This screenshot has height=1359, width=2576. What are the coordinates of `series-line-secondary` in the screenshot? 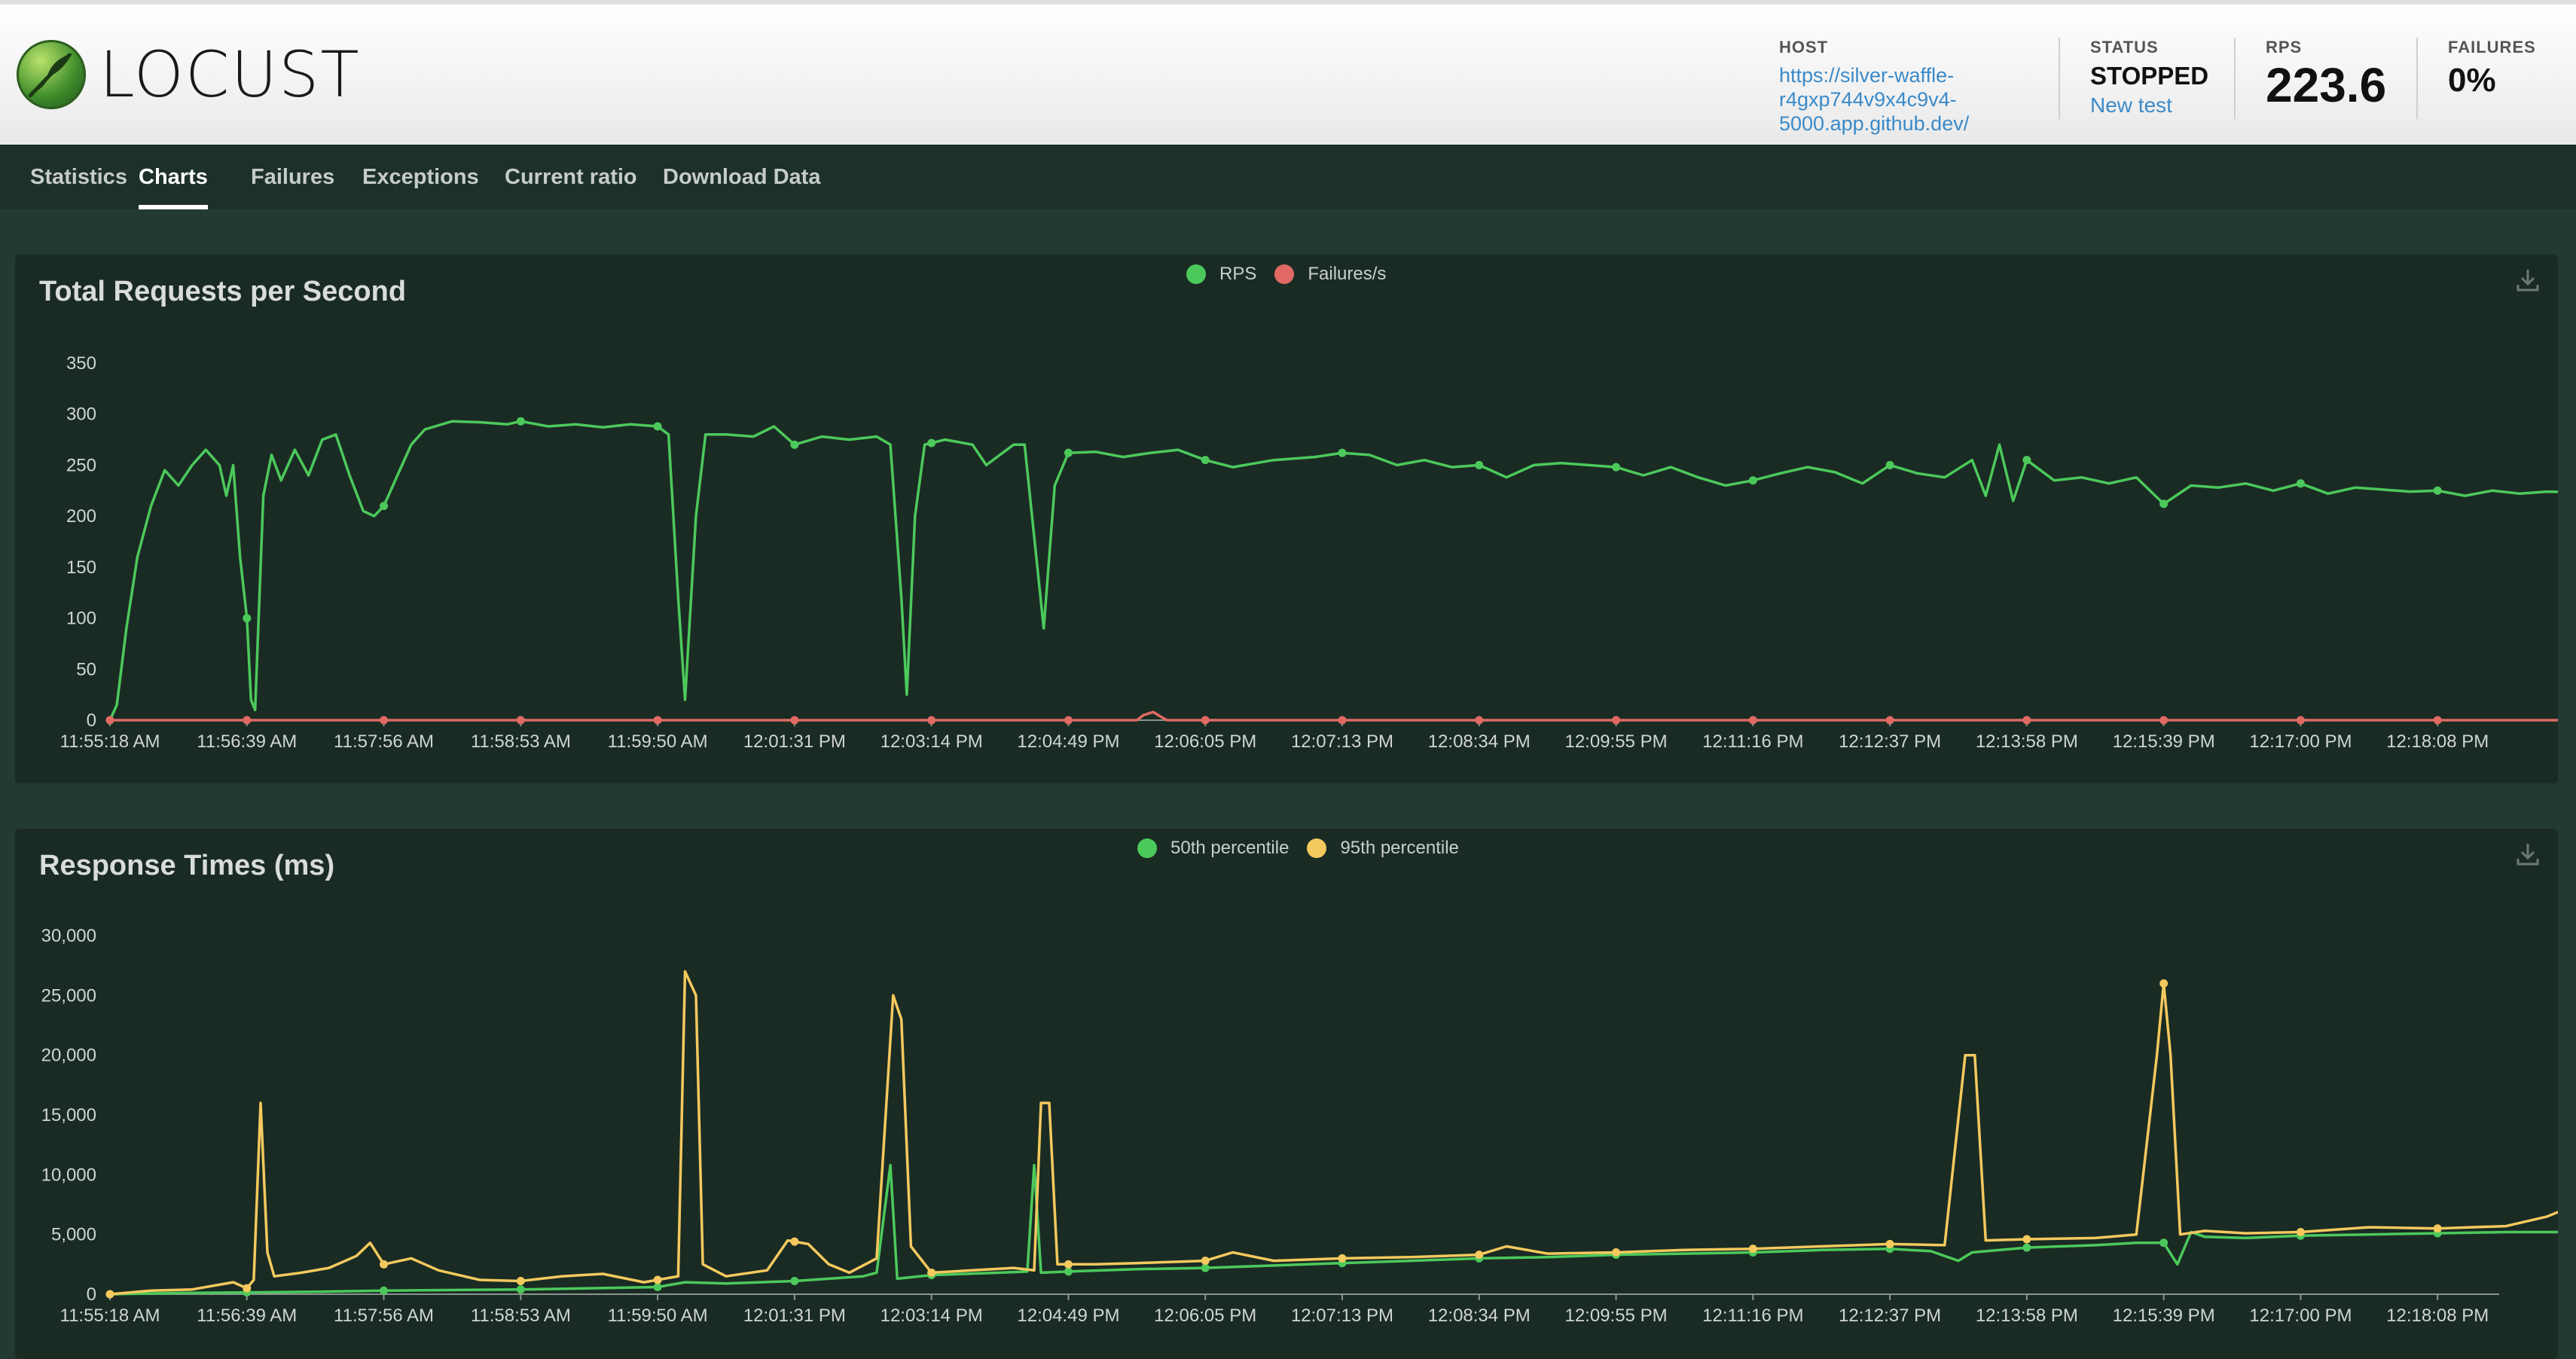 It's located at (1334, 716).